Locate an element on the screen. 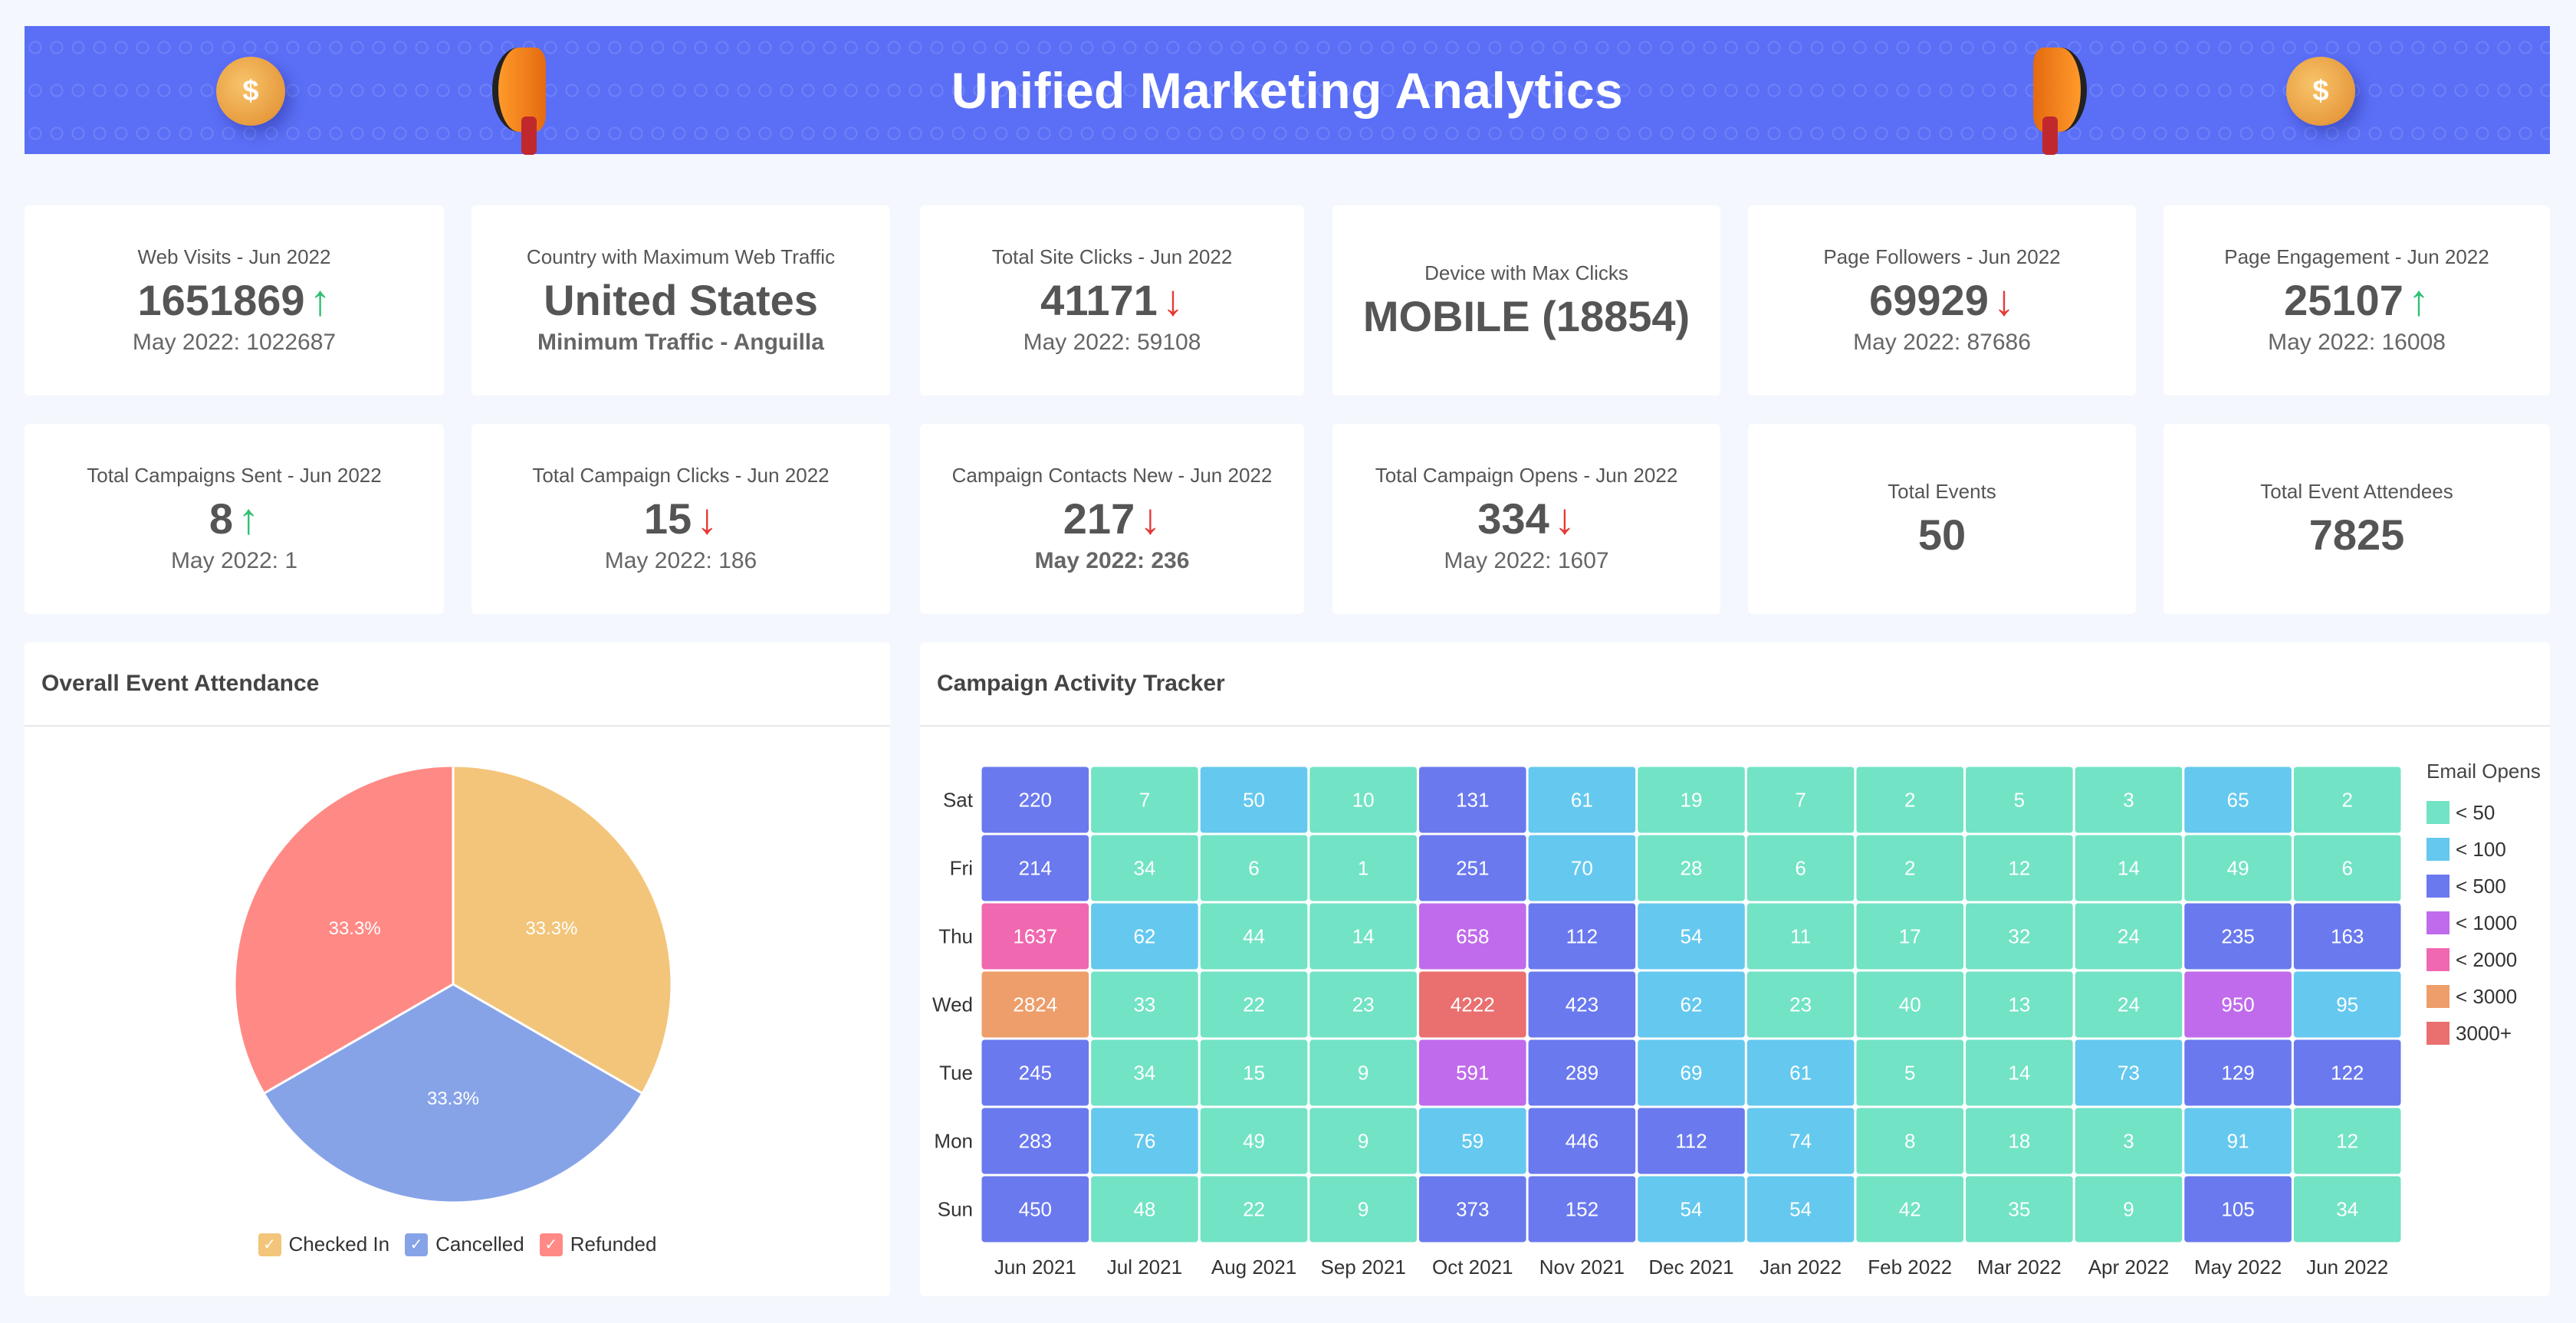 The height and width of the screenshot is (1323, 2576). legend-item: ✓ Checked In is located at coordinates (323, 1244).